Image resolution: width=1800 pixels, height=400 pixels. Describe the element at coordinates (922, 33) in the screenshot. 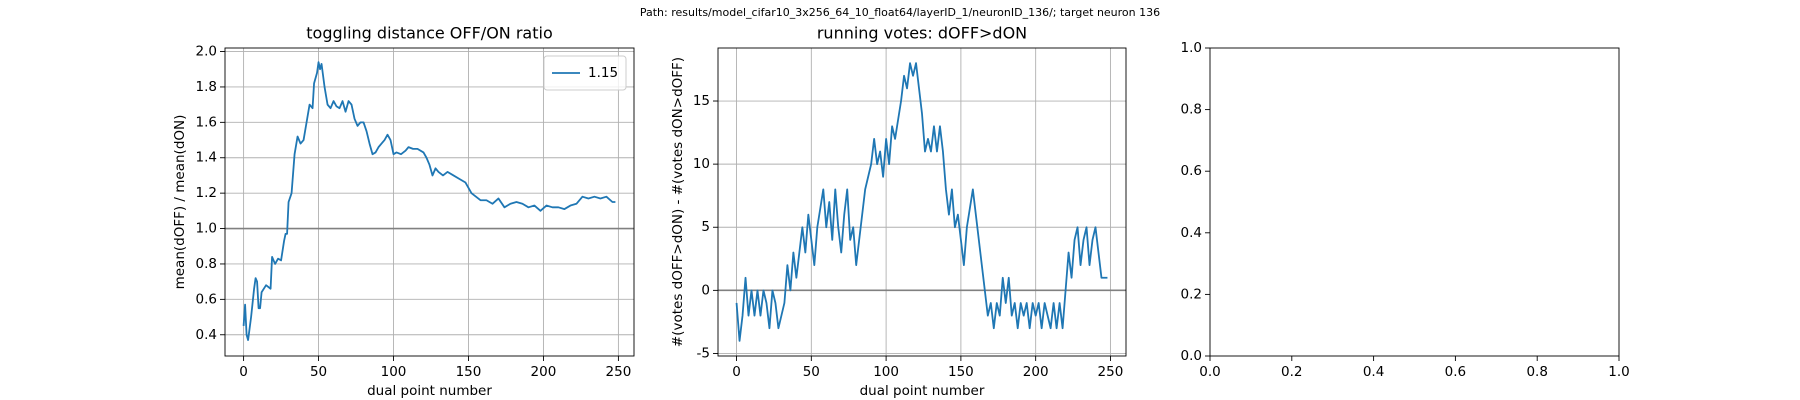

I see `chart-title: running votes: dOFF>dON` at that location.